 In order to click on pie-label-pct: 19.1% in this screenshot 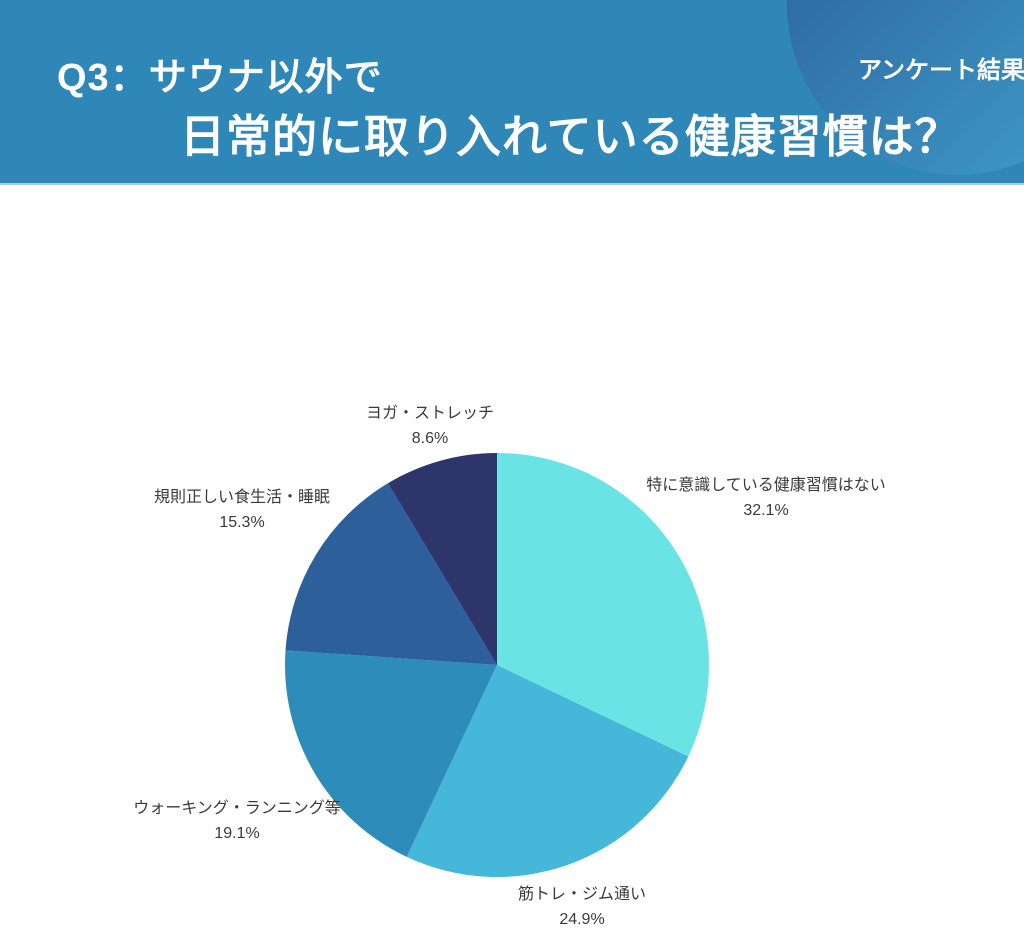, I will do `click(237, 833)`.